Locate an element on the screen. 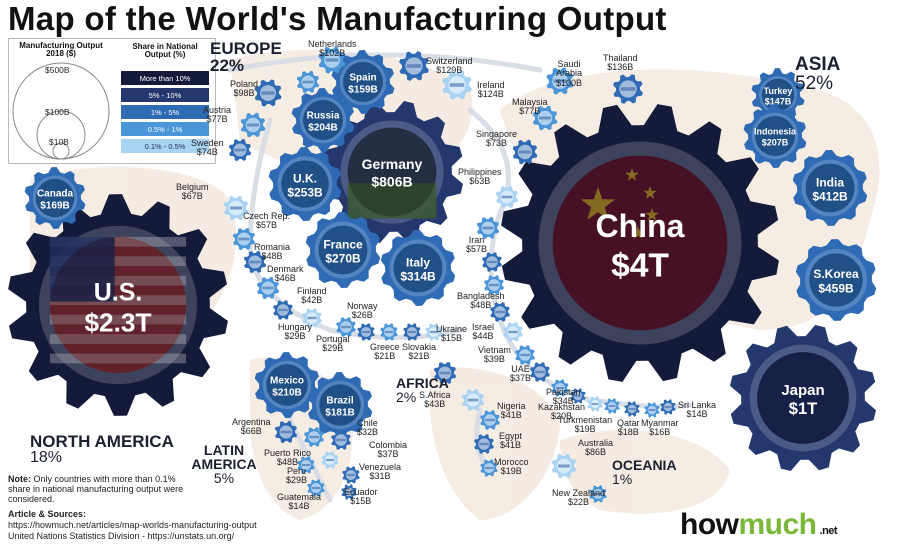  country-name: Thailand is located at coordinates (620, 58).